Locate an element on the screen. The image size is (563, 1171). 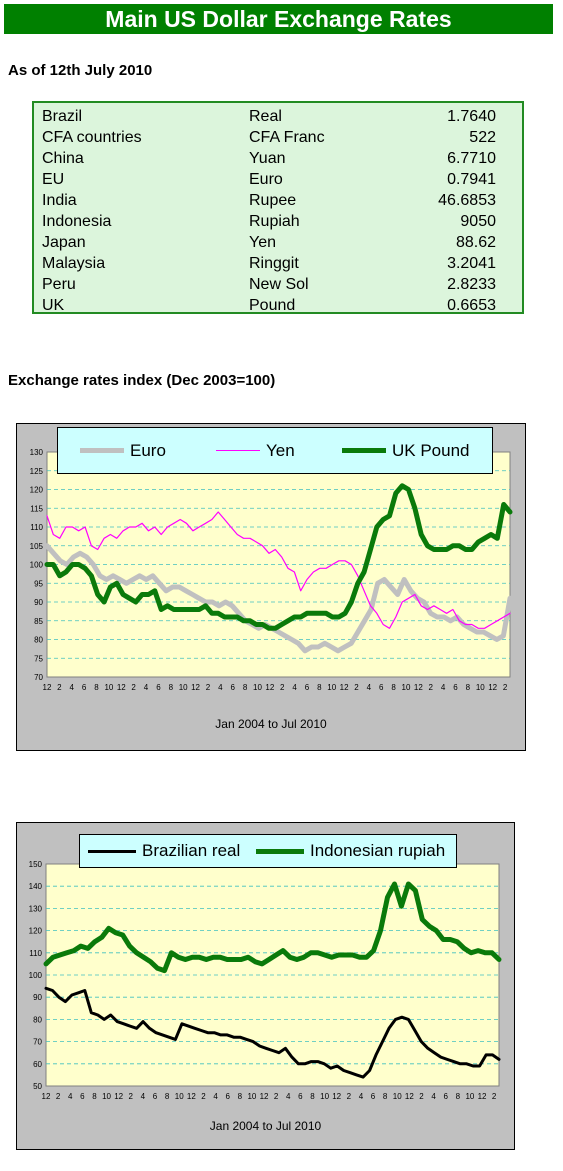
chart2-xlabel: Jan 2004 to Jul 2010 is located at coordinates (265, 1126).